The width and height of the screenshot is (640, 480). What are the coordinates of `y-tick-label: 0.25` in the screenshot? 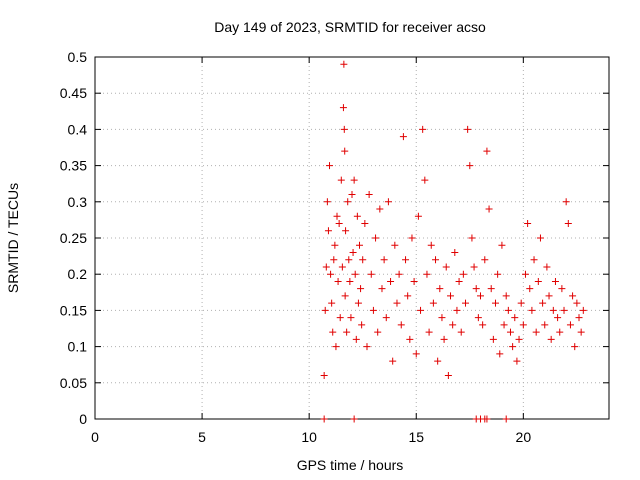 It's located at (73, 238).